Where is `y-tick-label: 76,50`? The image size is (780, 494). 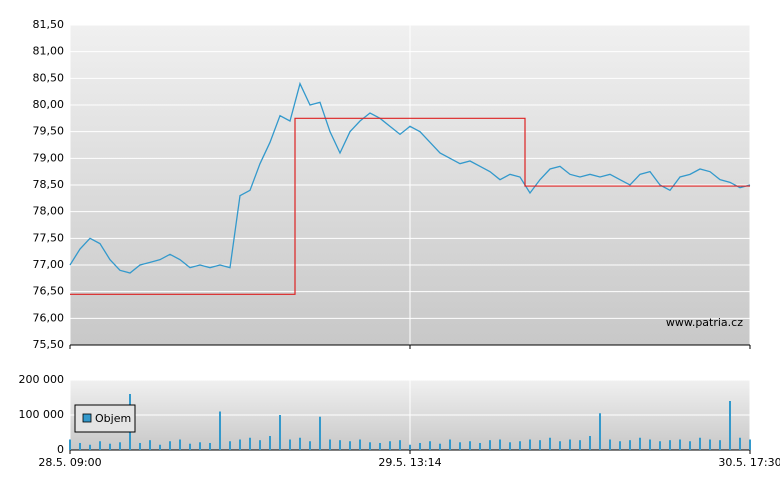
y-tick-label: 76,50 is located at coordinates (49, 291).